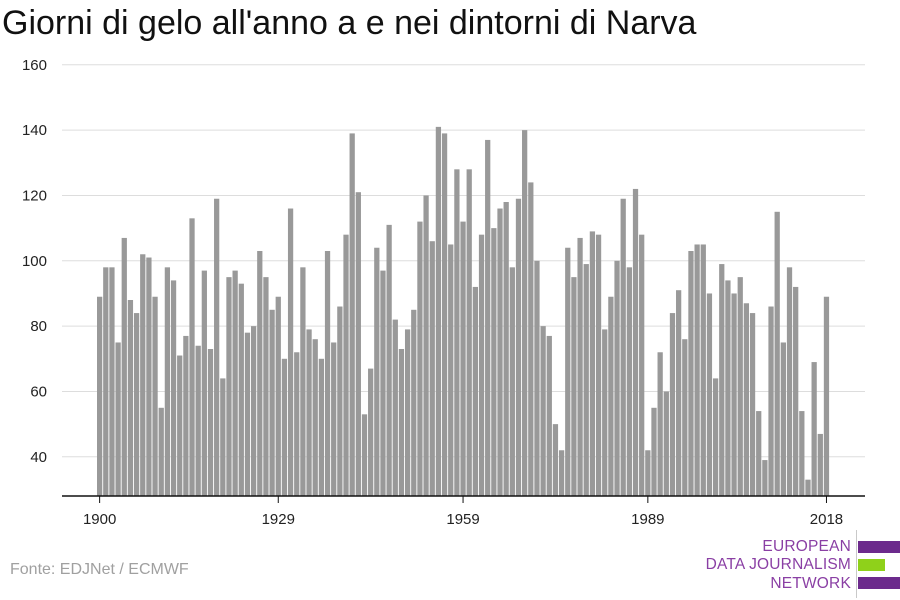 This screenshot has width=900, height=600. I want to click on y-tick-label-40: 40, so click(38, 457).